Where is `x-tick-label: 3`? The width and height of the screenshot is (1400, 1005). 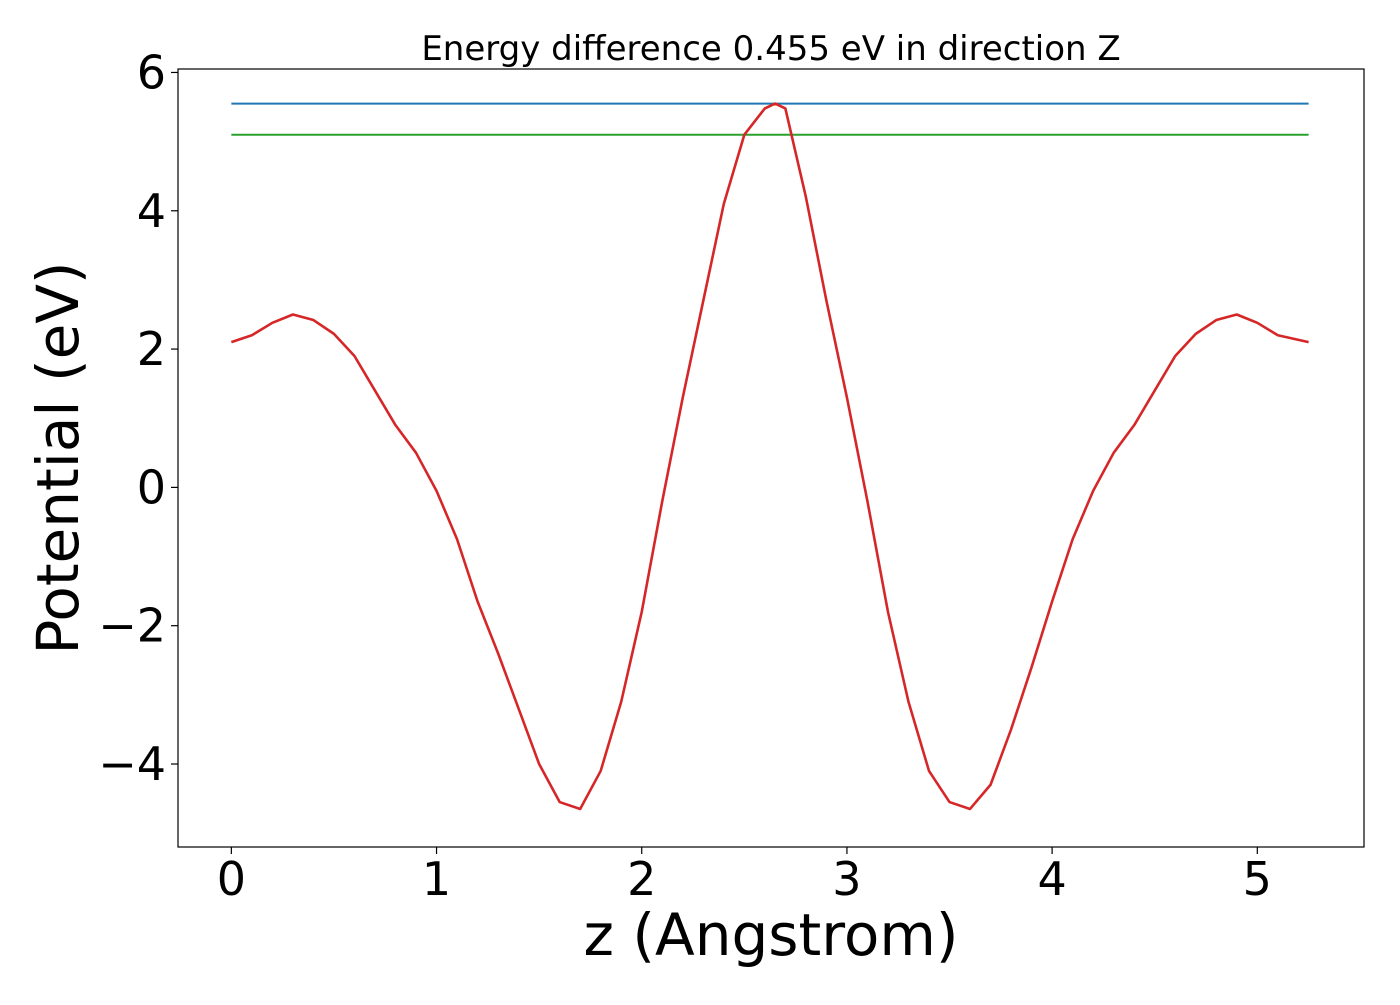
x-tick-label: 3 is located at coordinates (846, 879).